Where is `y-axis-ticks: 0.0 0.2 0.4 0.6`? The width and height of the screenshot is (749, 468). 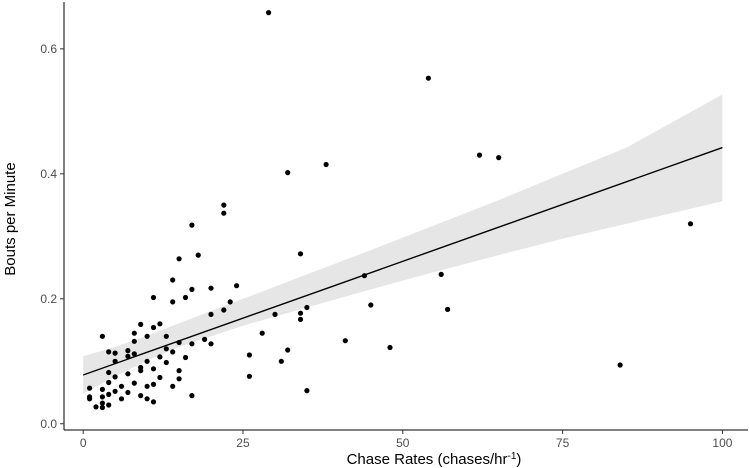
y-axis-ticks: 0.0 0.2 0.4 0.6 is located at coordinates (52, 236).